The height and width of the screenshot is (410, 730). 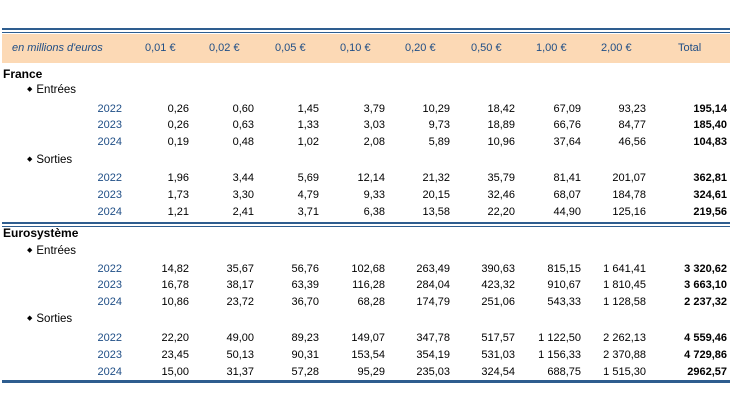 I want to click on table-cell: 46,56, so click(x=632, y=142).